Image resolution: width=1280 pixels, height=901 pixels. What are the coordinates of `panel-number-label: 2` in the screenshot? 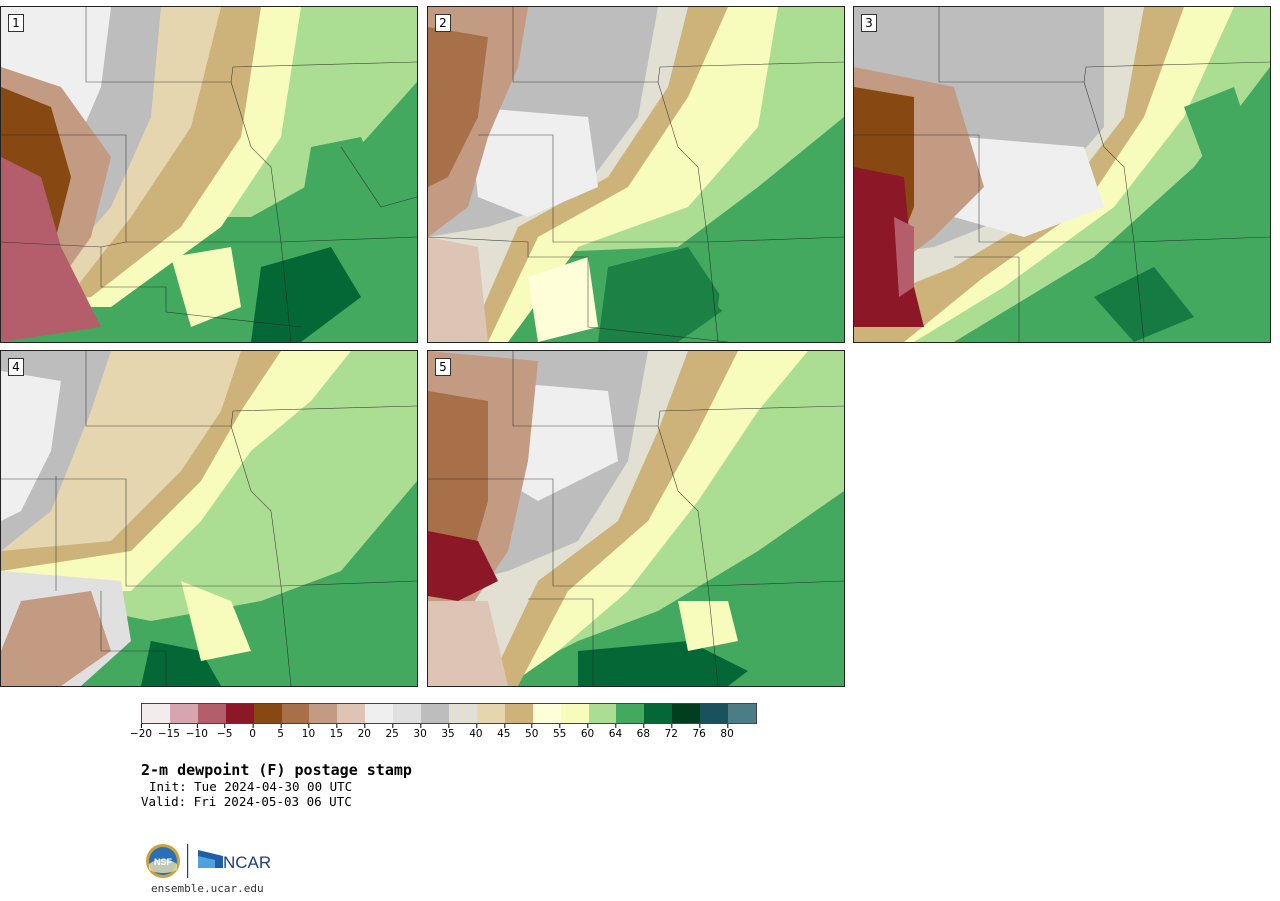 It's located at (443, 23).